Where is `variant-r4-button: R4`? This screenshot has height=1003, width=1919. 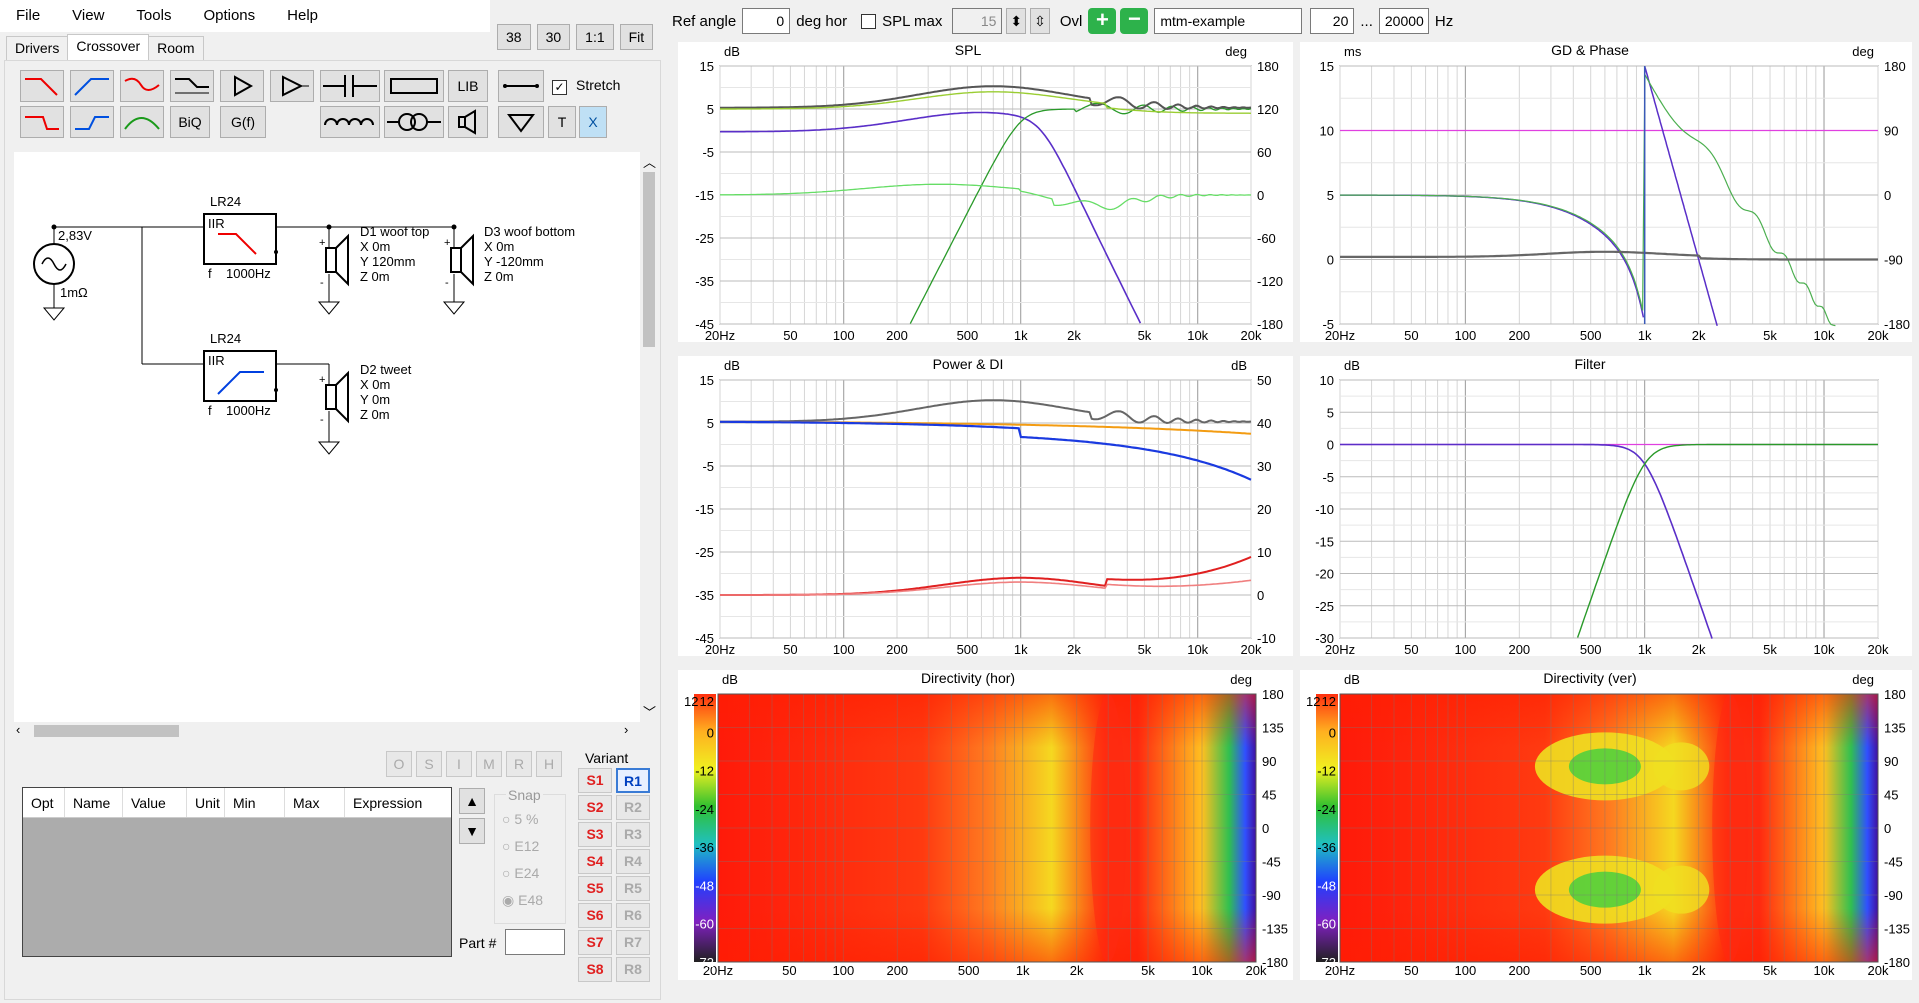 variant-r4-button: R4 is located at coordinates (633, 861).